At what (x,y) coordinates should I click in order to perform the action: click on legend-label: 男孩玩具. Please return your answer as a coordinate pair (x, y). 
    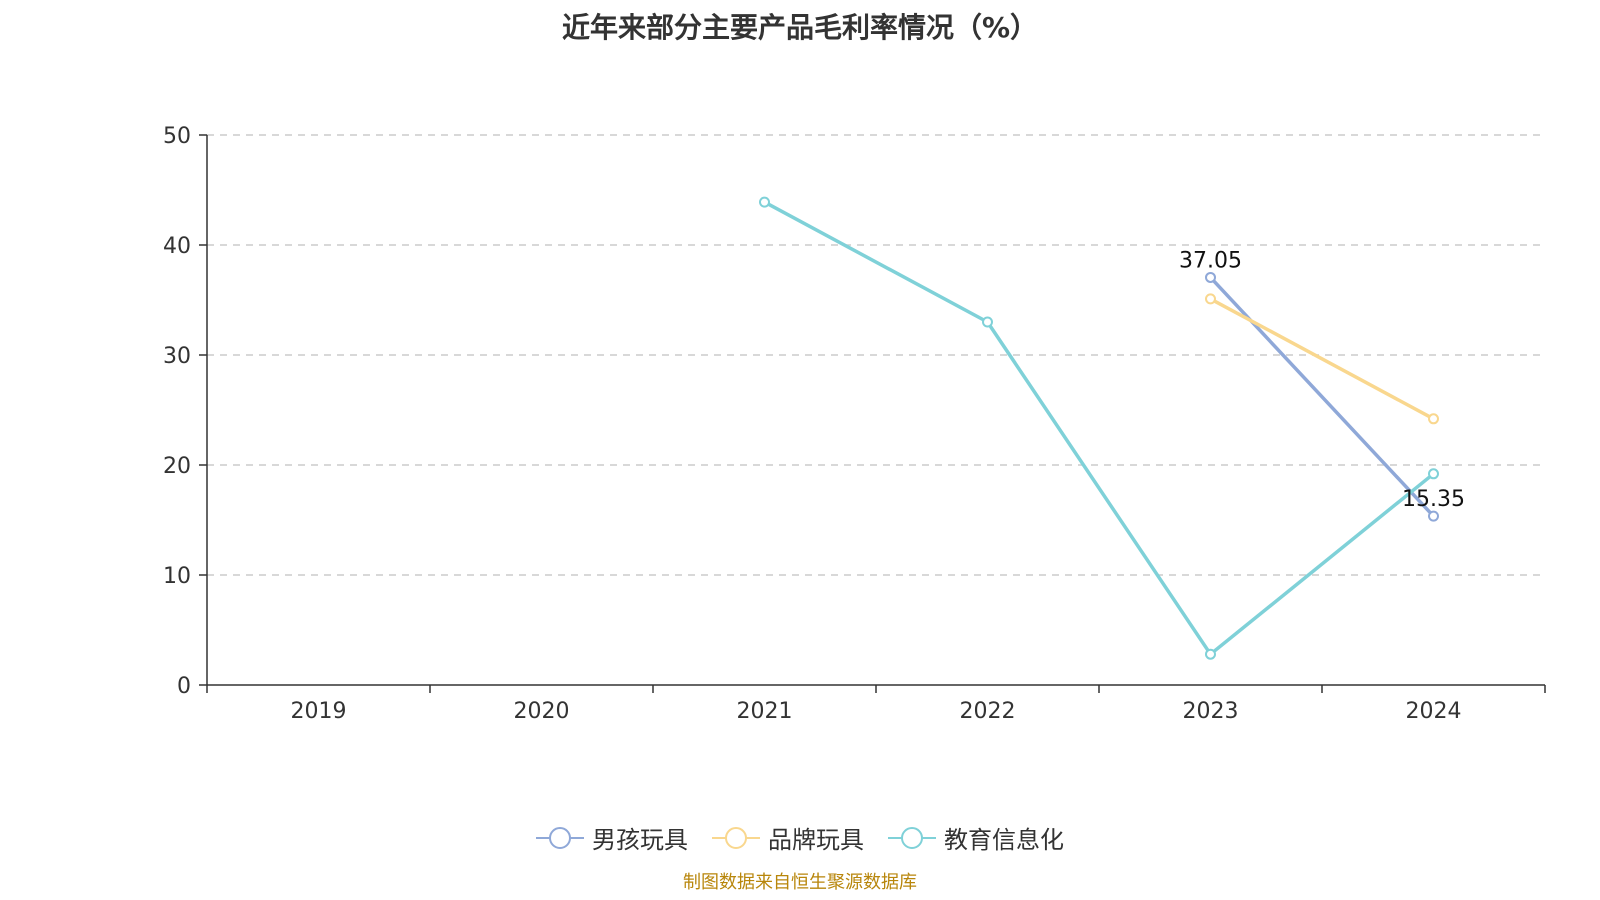
    Looking at the image, I should click on (640, 840).